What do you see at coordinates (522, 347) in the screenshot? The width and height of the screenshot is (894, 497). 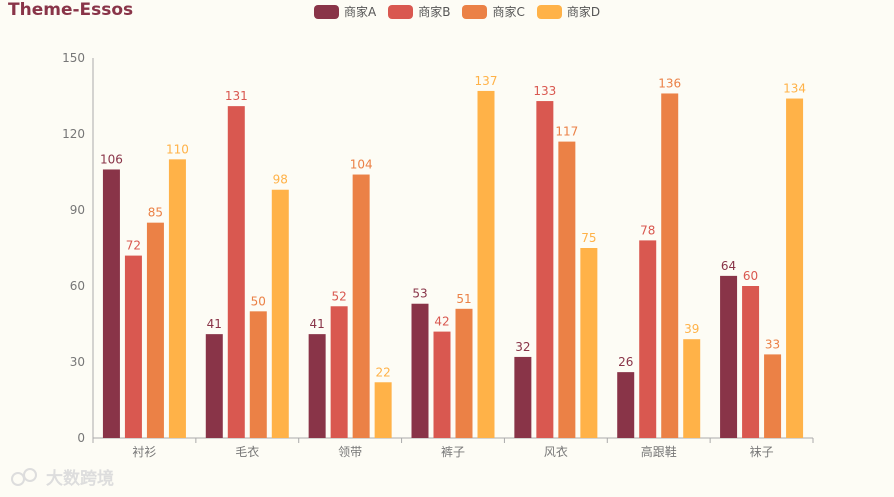 I see `data-label: 32` at bounding box center [522, 347].